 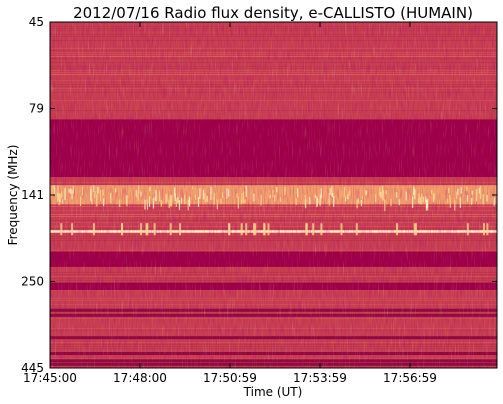 I want to click on x-tick-label: 17:53:59, so click(x=320, y=378).